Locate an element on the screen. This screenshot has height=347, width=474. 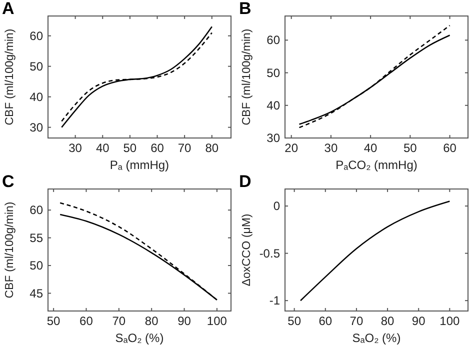
y-axis-title: ΔoxCCO (μM) is located at coordinates (247, 250).